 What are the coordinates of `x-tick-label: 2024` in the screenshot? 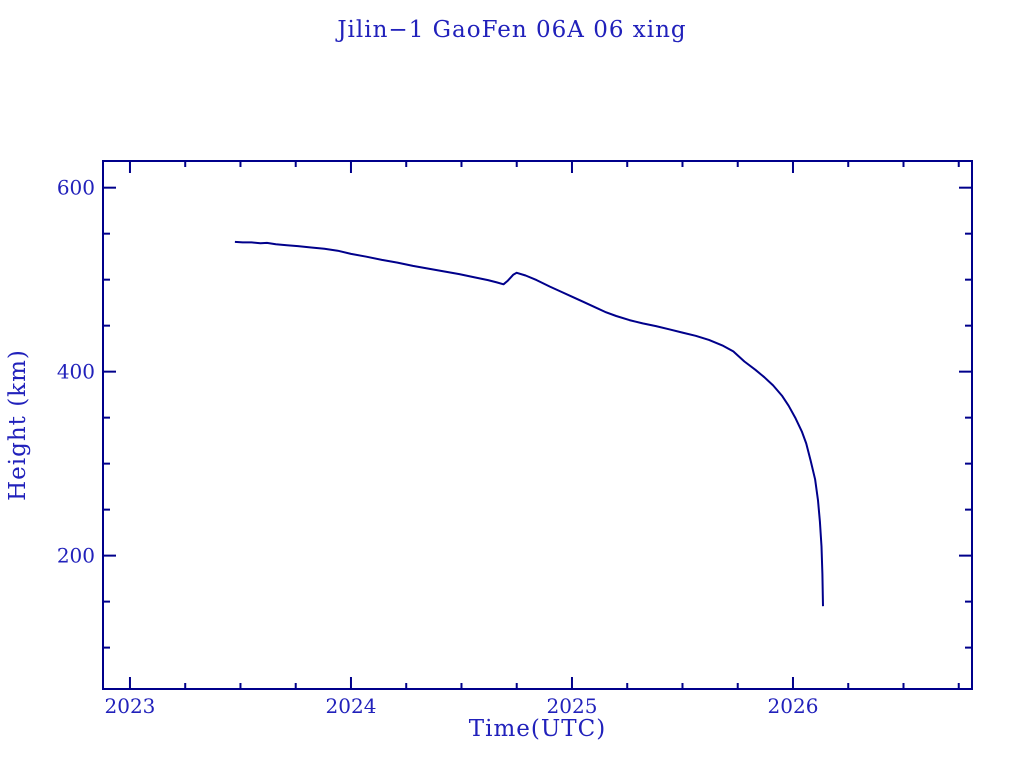 It's located at (351, 706).